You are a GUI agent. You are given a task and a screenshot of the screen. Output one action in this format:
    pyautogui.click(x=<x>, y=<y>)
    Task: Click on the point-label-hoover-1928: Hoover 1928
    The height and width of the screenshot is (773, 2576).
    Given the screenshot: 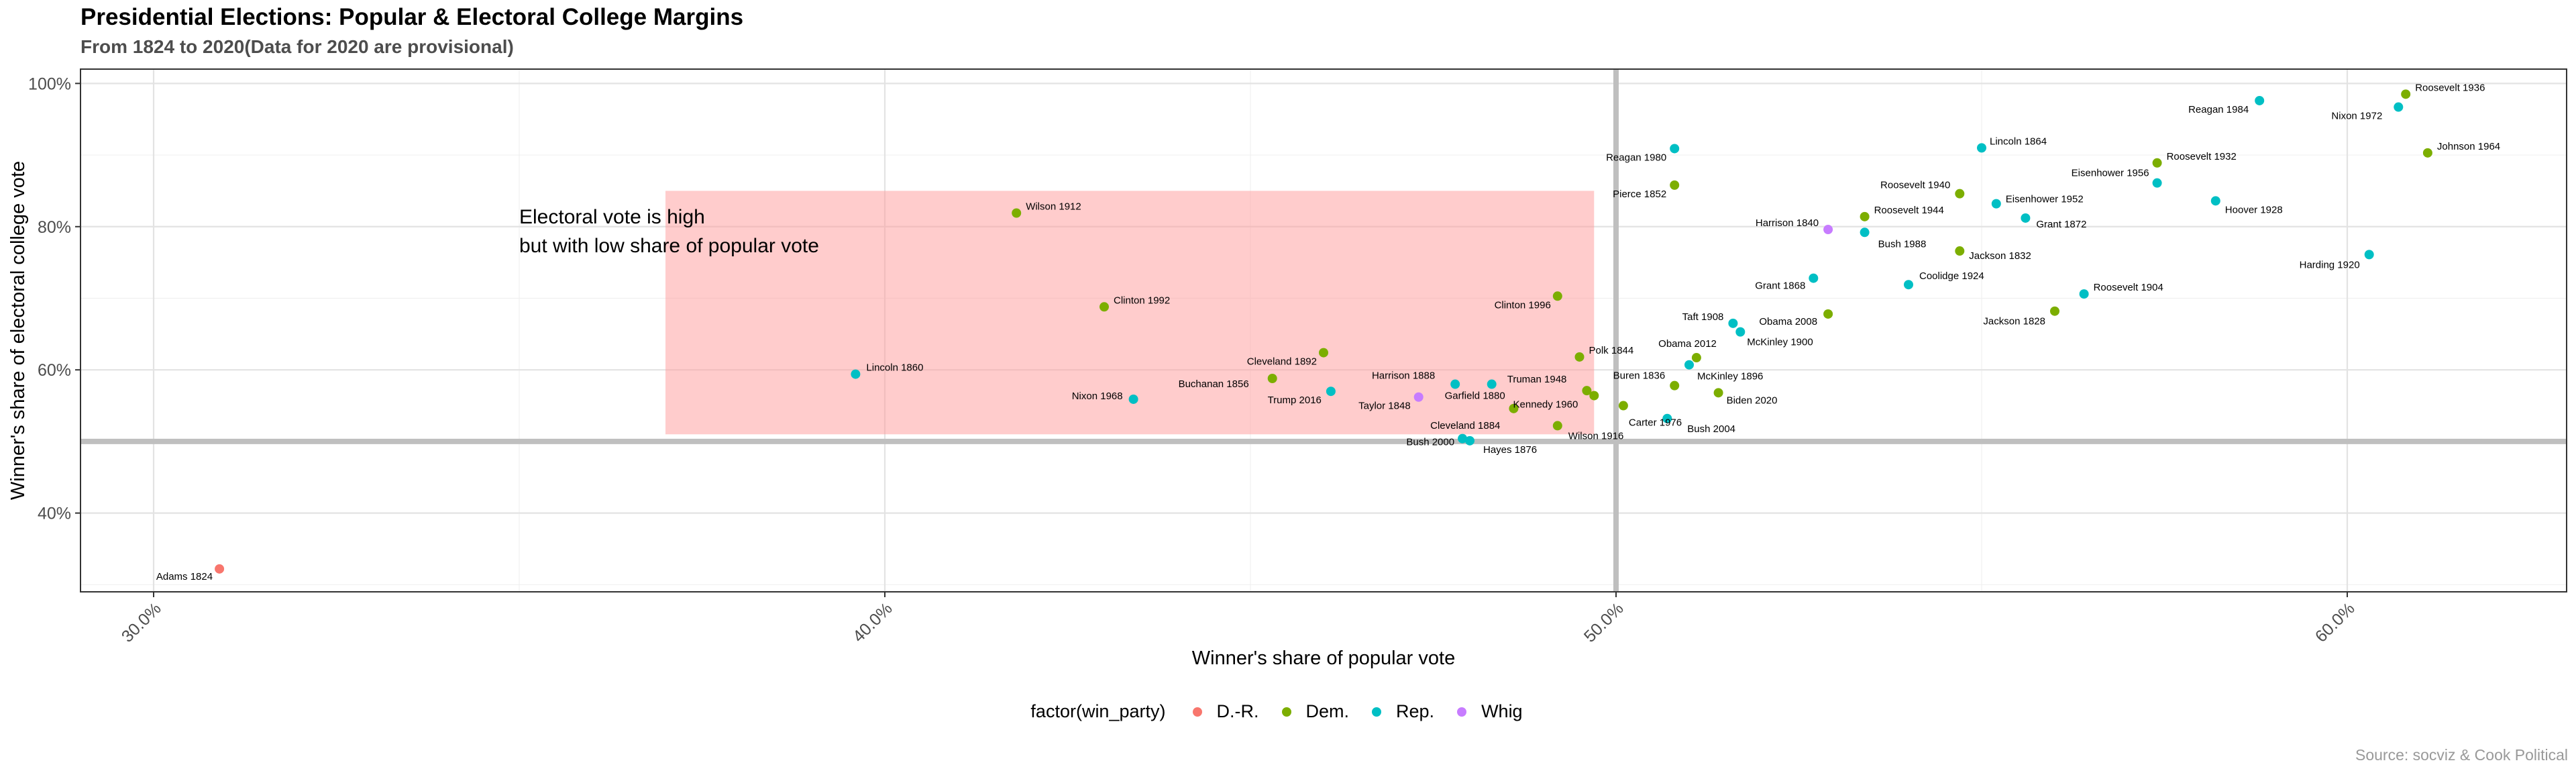 What is the action you would take?
    pyautogui.click(x=2254, y=209)
    